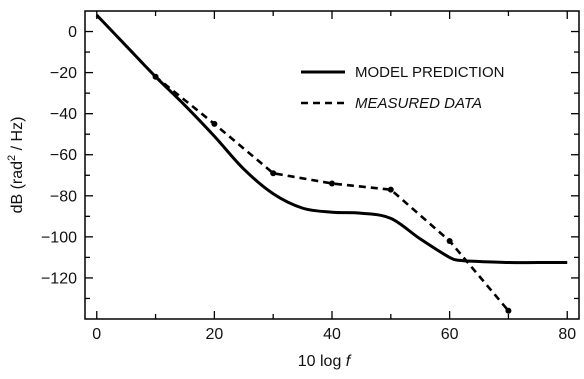  Describe the element at coordinates (63, 196) in the screenshot. I see `y-tick-label: −80` at that location.